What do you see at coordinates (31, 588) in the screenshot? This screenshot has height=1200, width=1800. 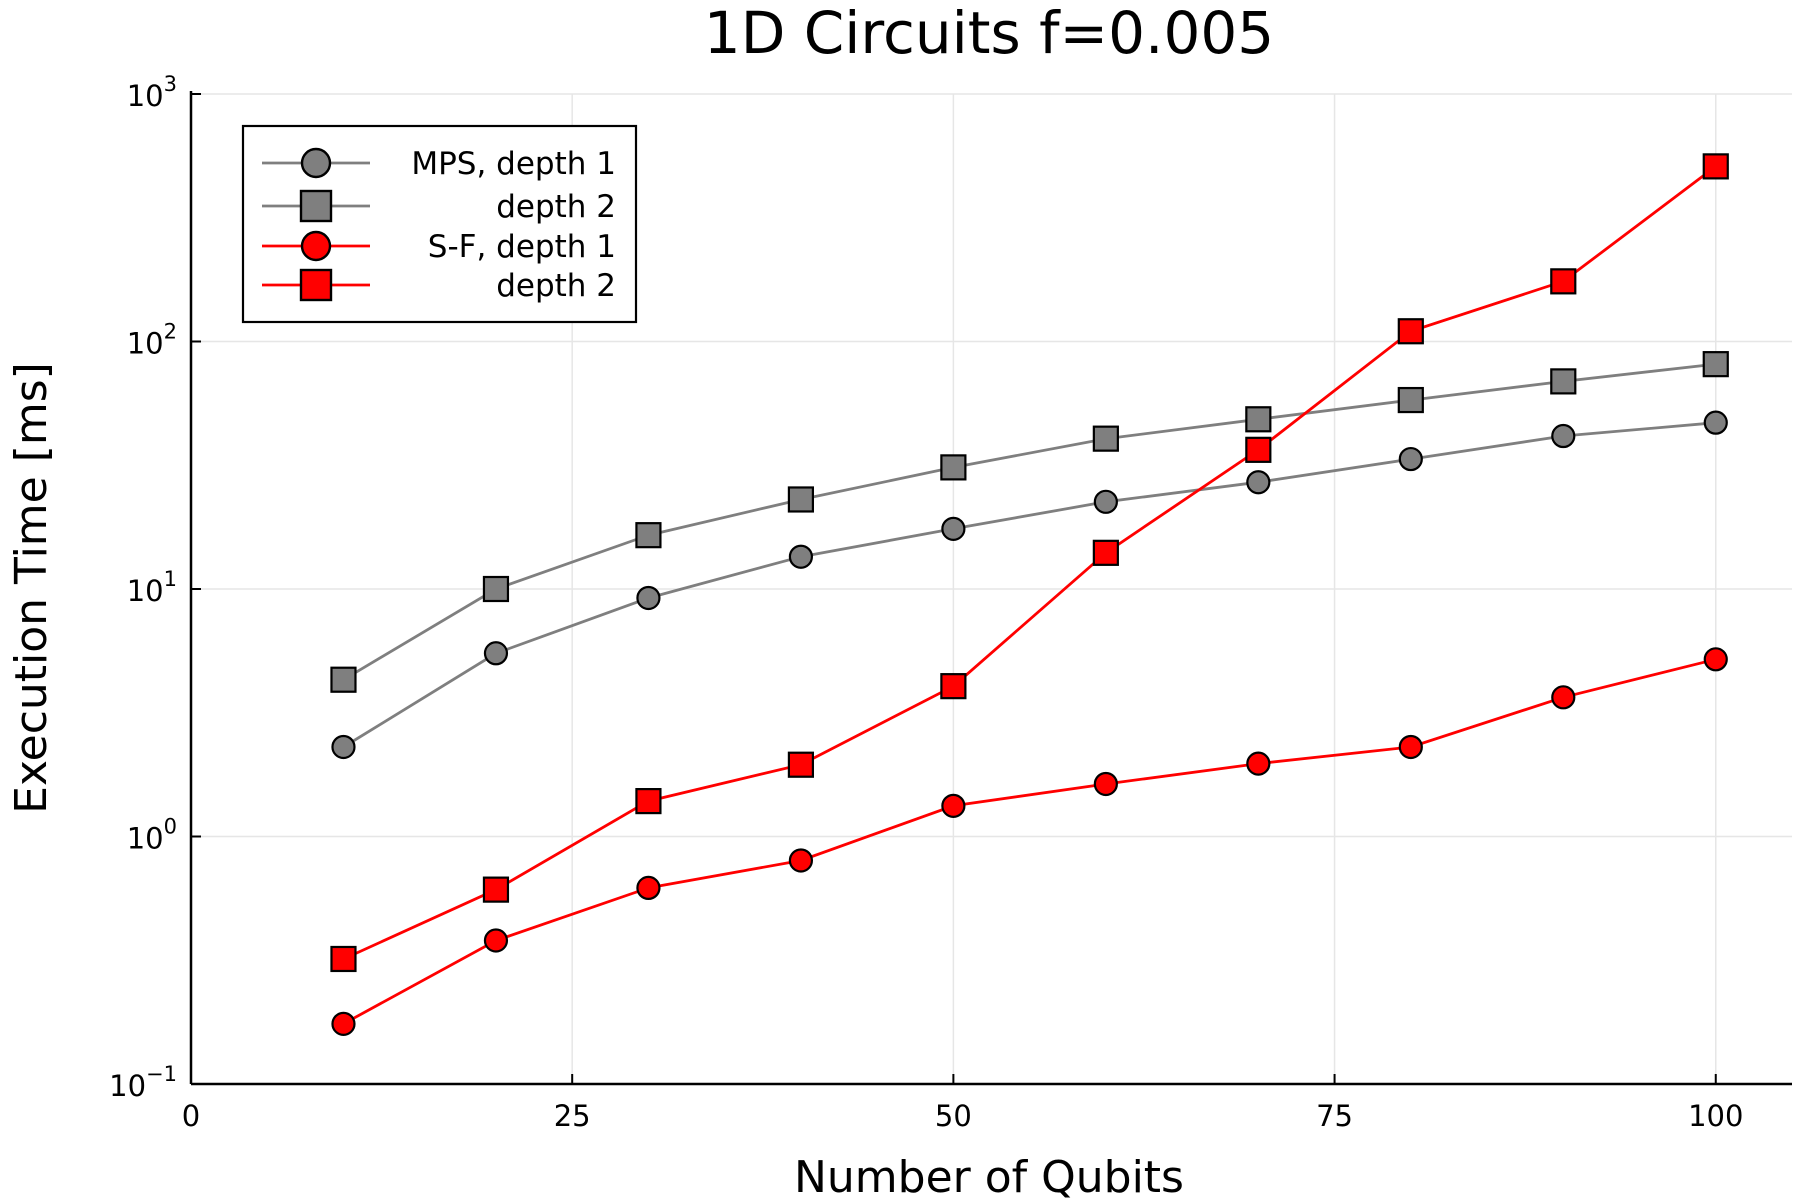 I see `y-axis-title: Execution Time [ms]` at bounding box center [31, 588].